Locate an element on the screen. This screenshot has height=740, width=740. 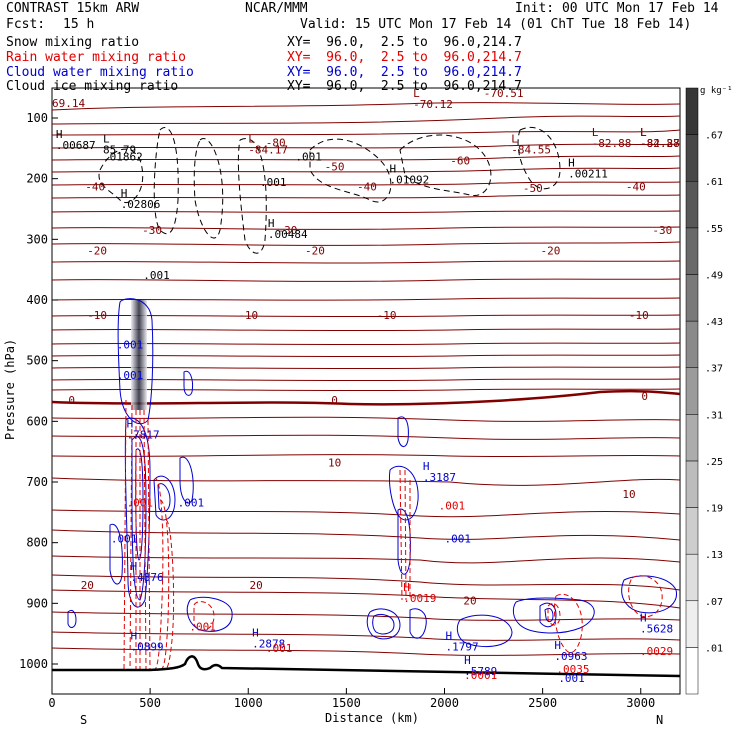
x-tick-label: 500 is located at coordinates (150, 703).